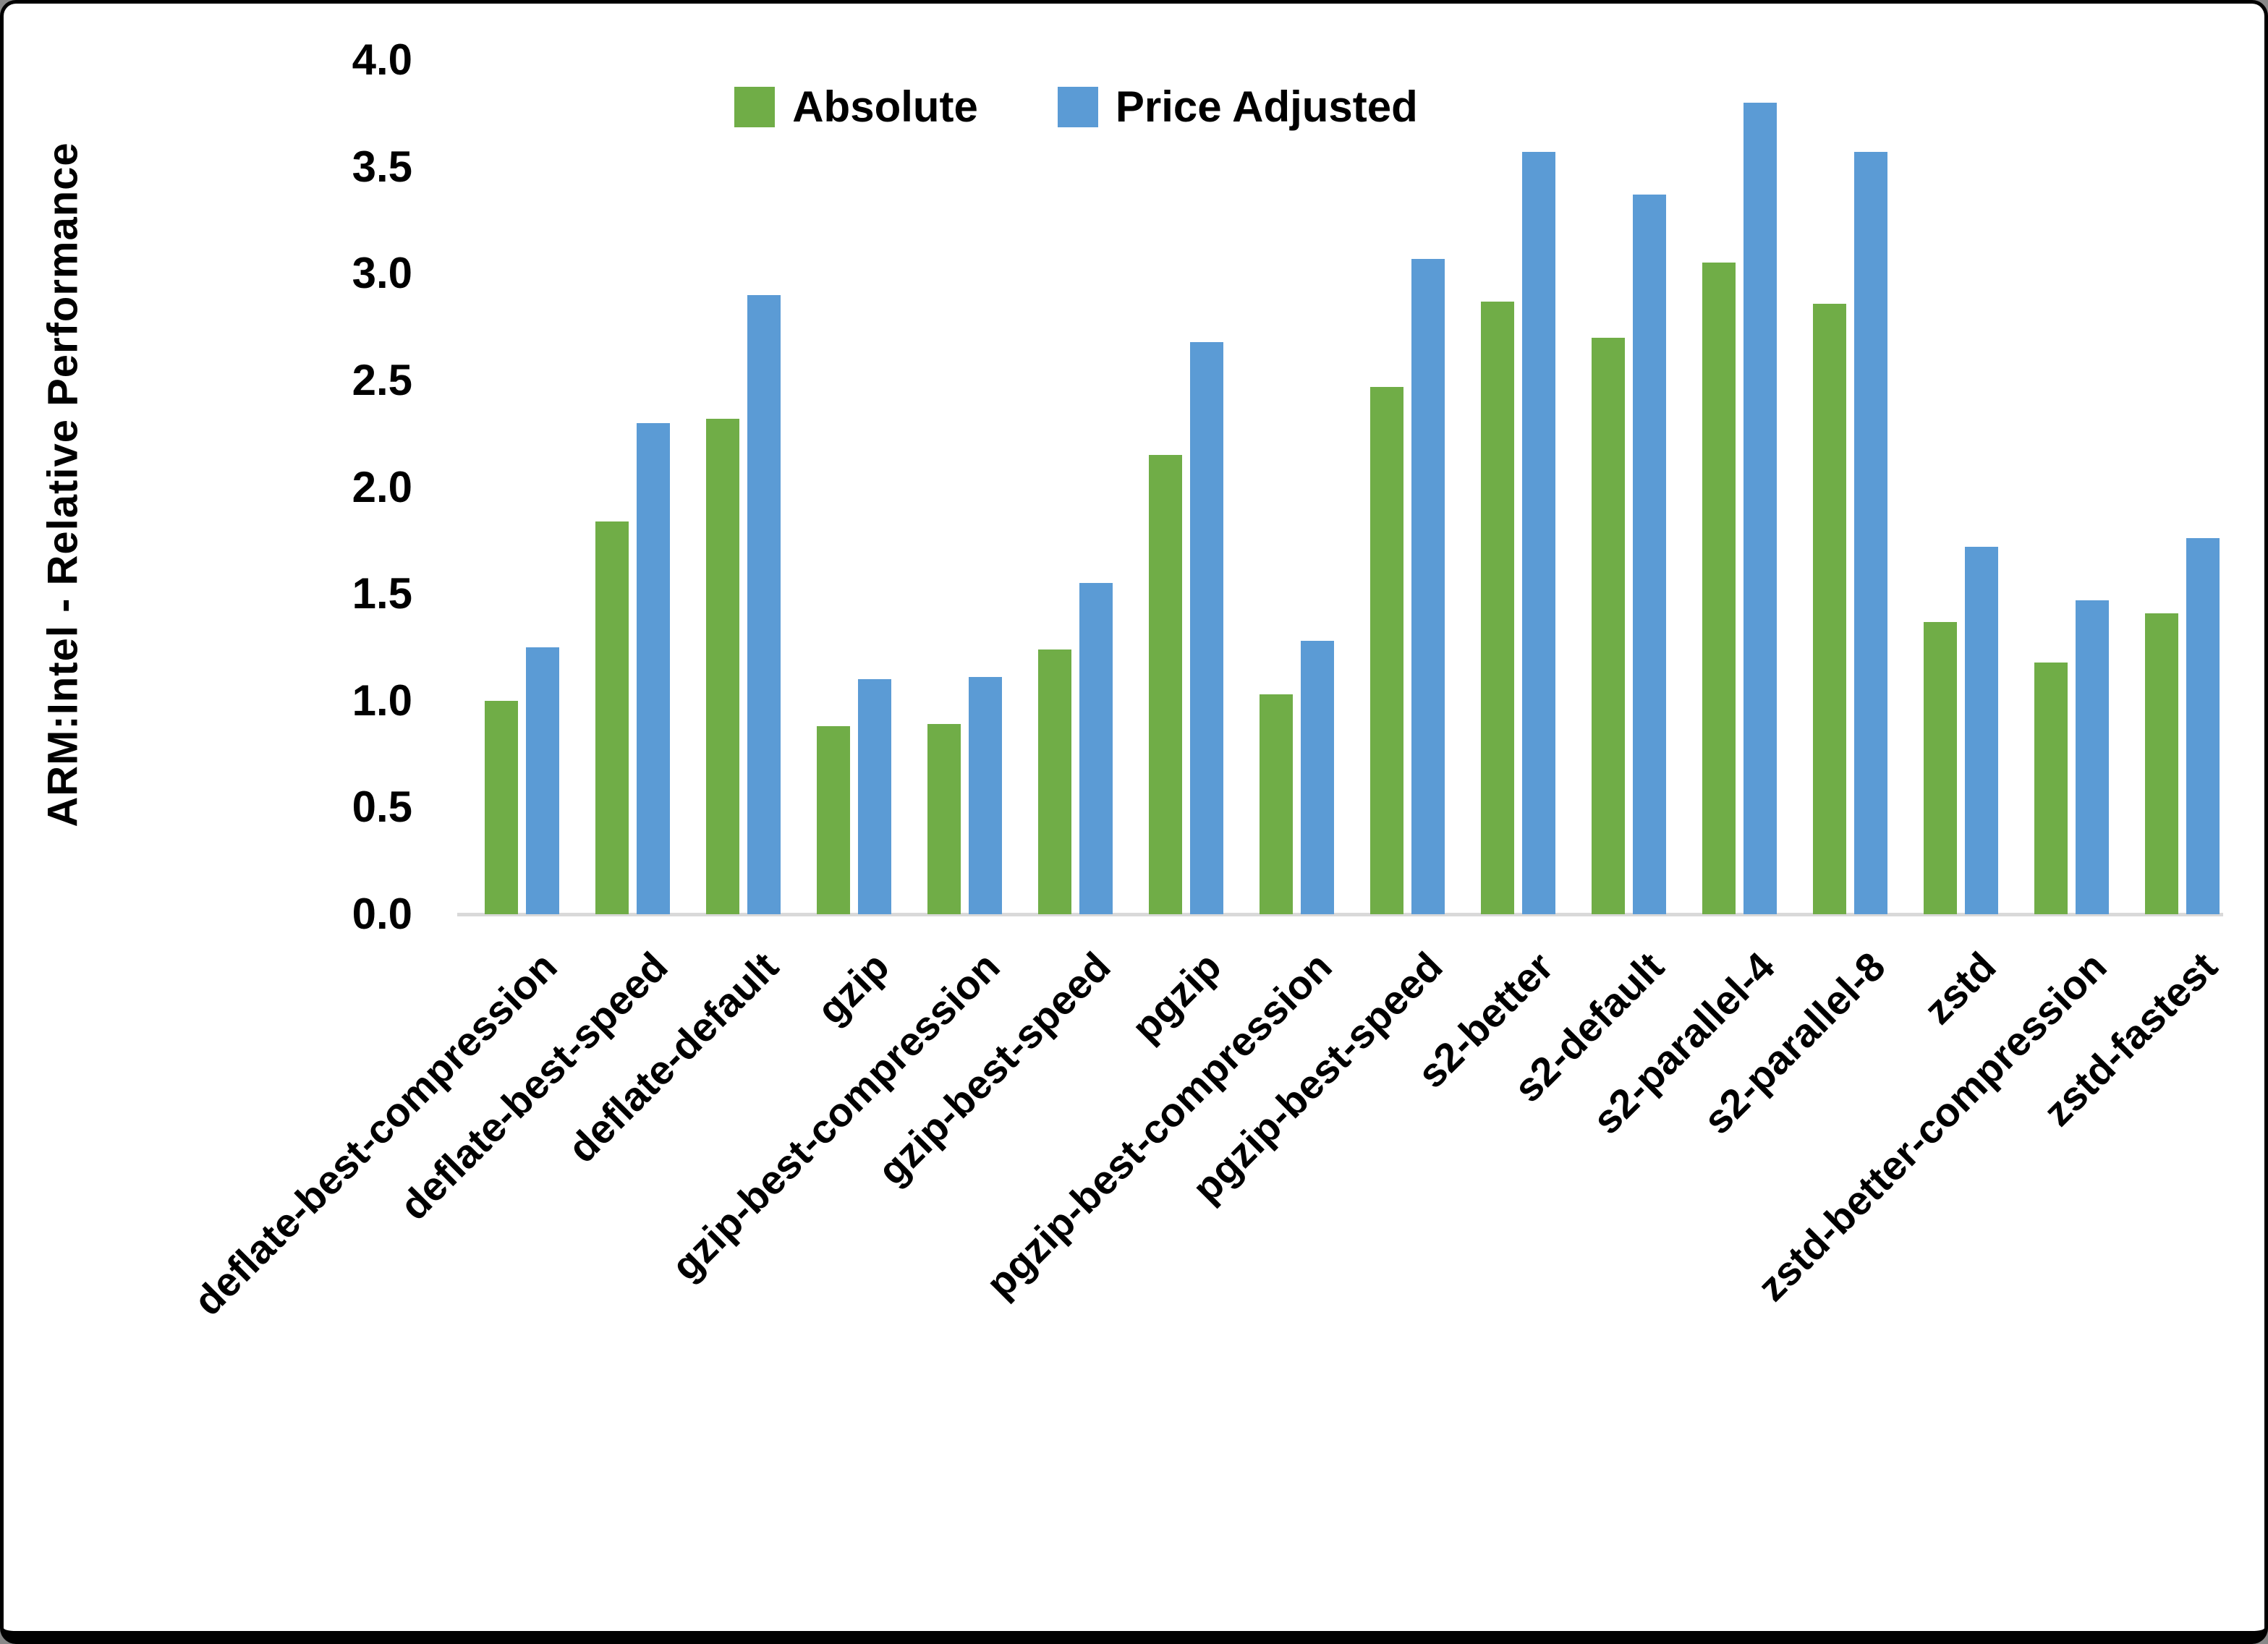 The width and height of the screenshot is (2268, 1644). Describe the element at coordinates (2161, 764) in the screenshot. I see `bar-absolute-zstd-fastest` at that location.